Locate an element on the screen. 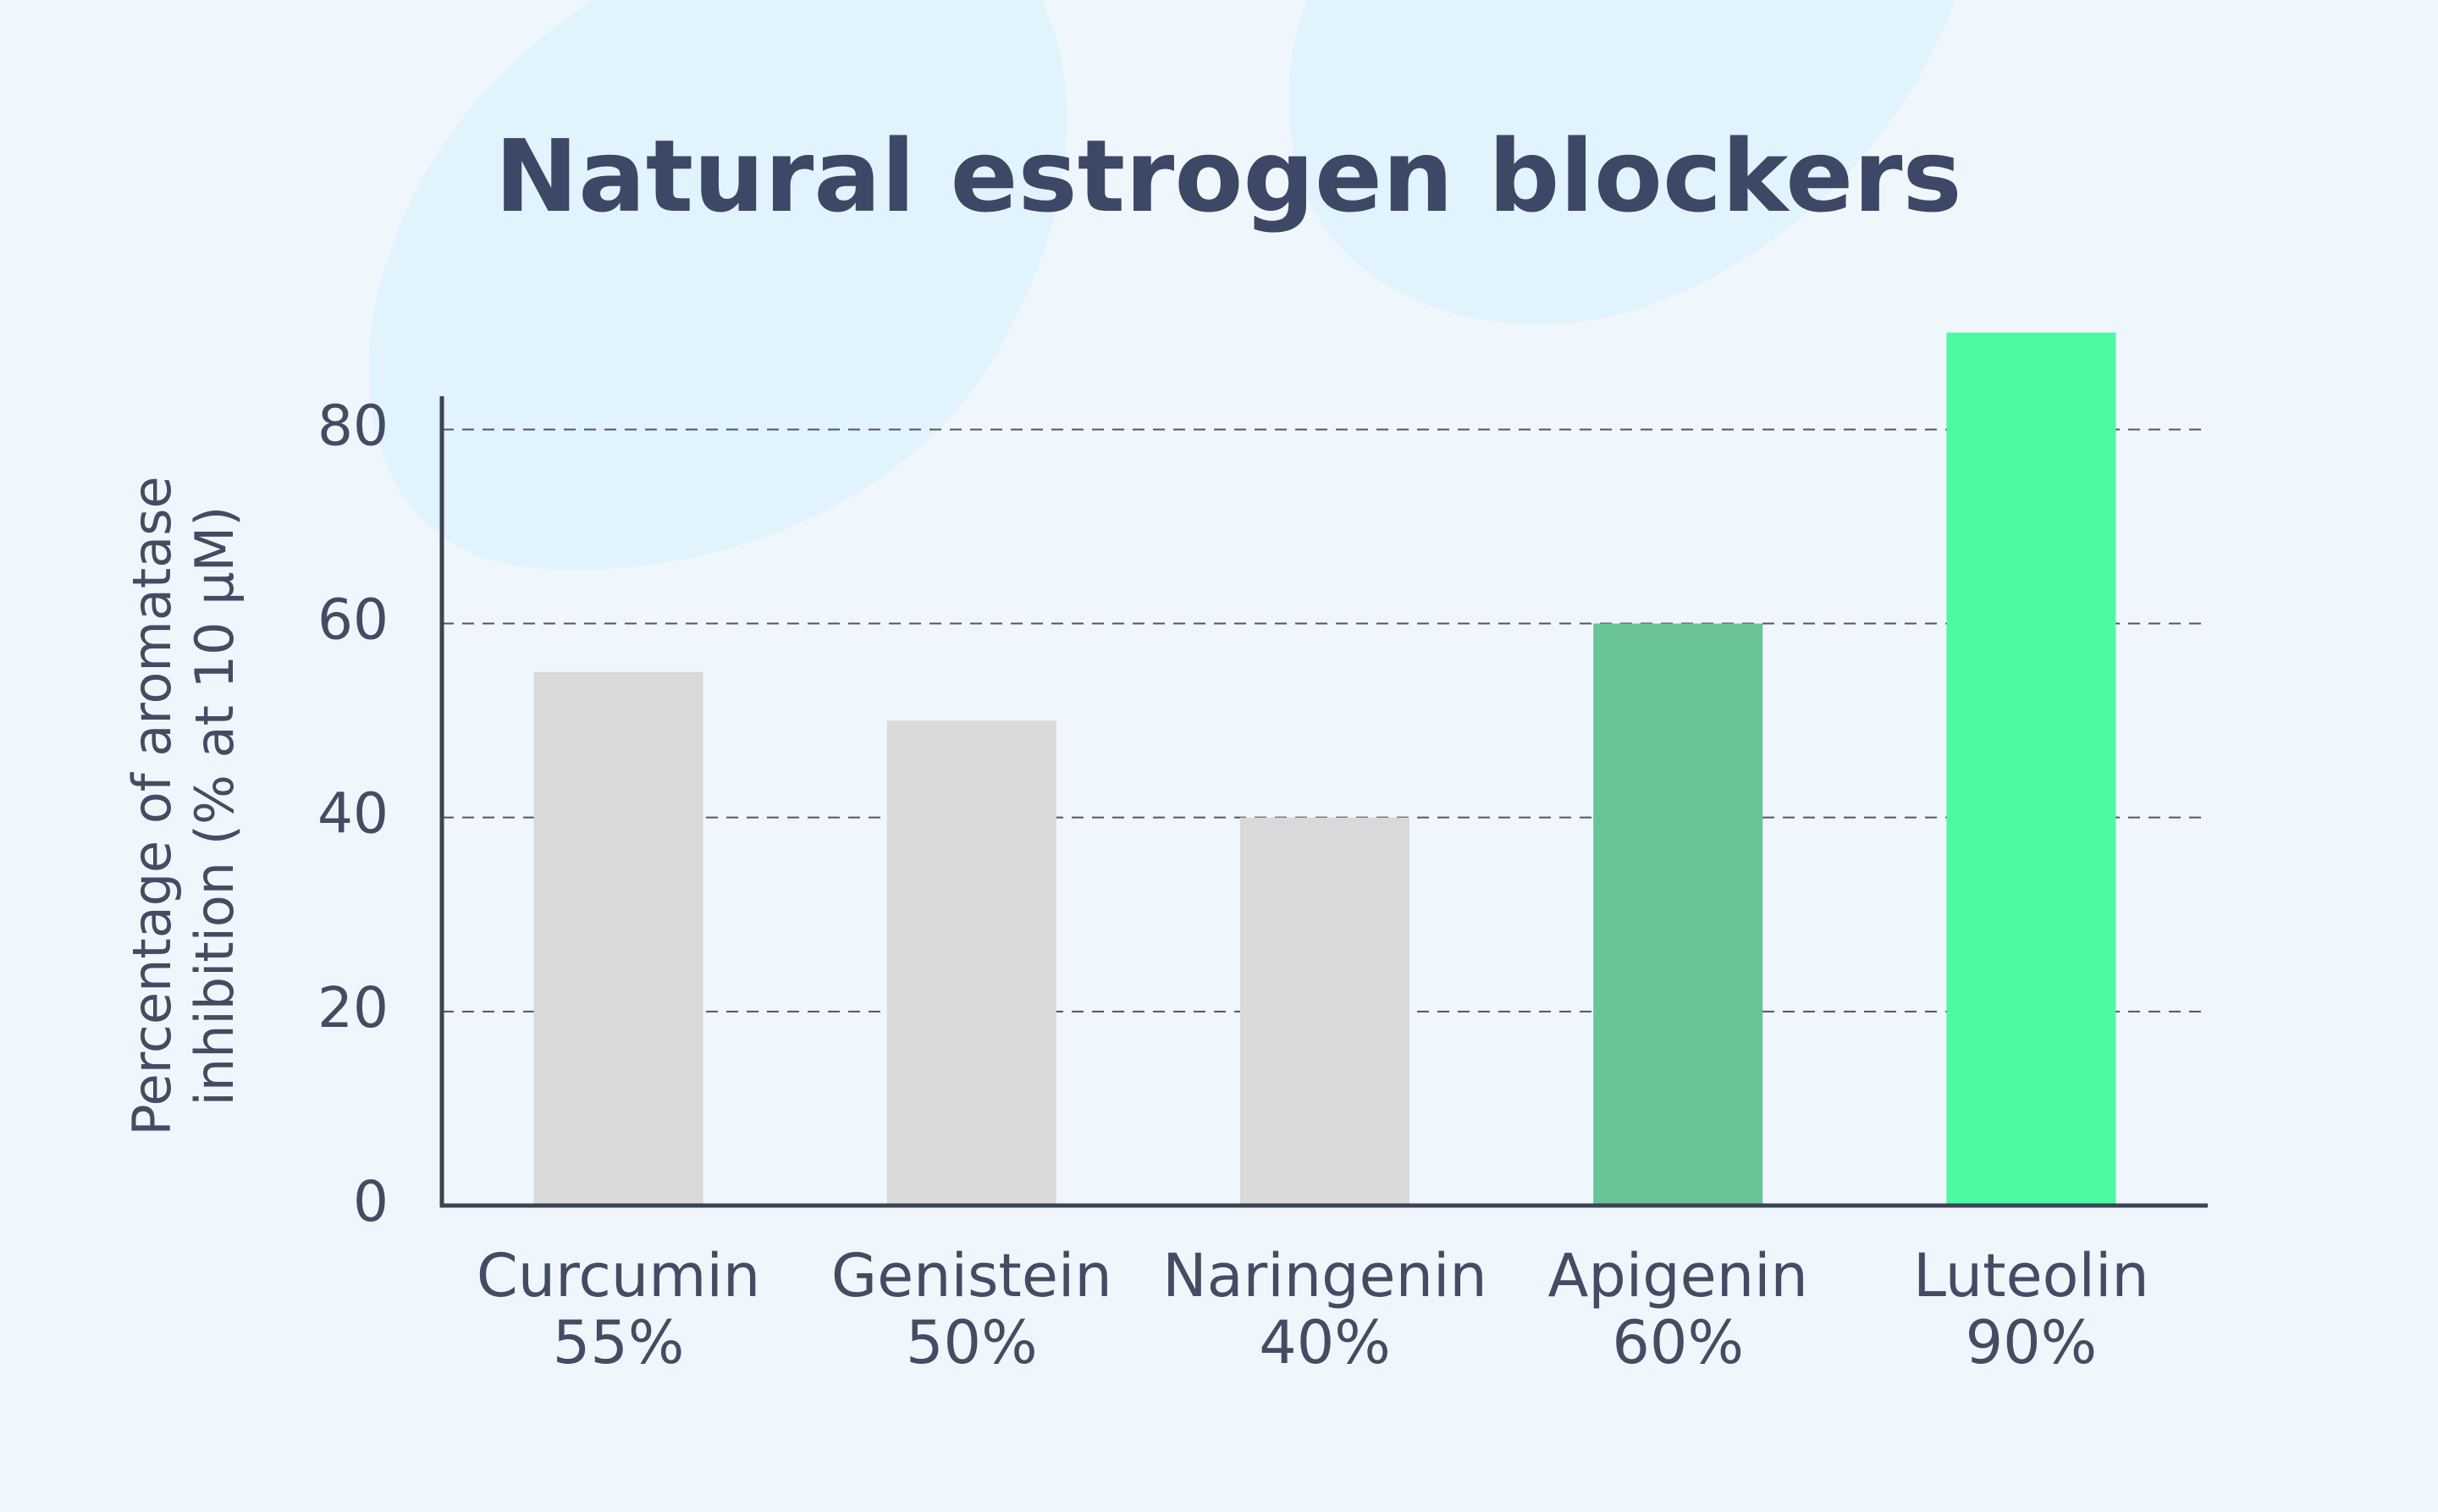 The width and height of the screenshot is (2438, 1512). x-tick-label: Genistein is located at coordinates (971, 1276).